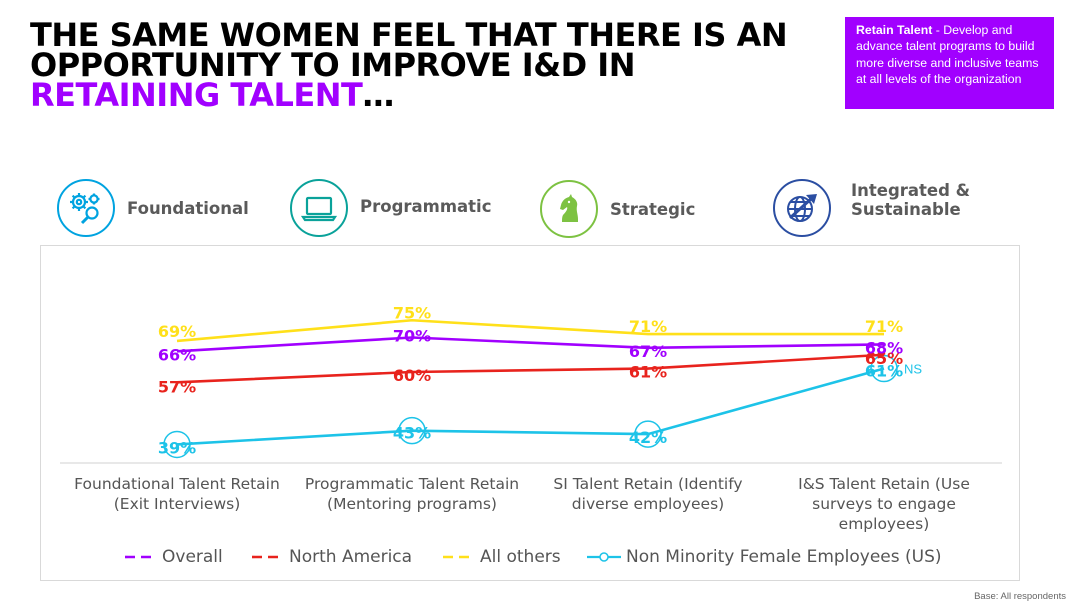 The image size is (1080, 608). Describe the element at coordinates (177, 354) in the screenshot. I see `data-label: 66%` at that location.